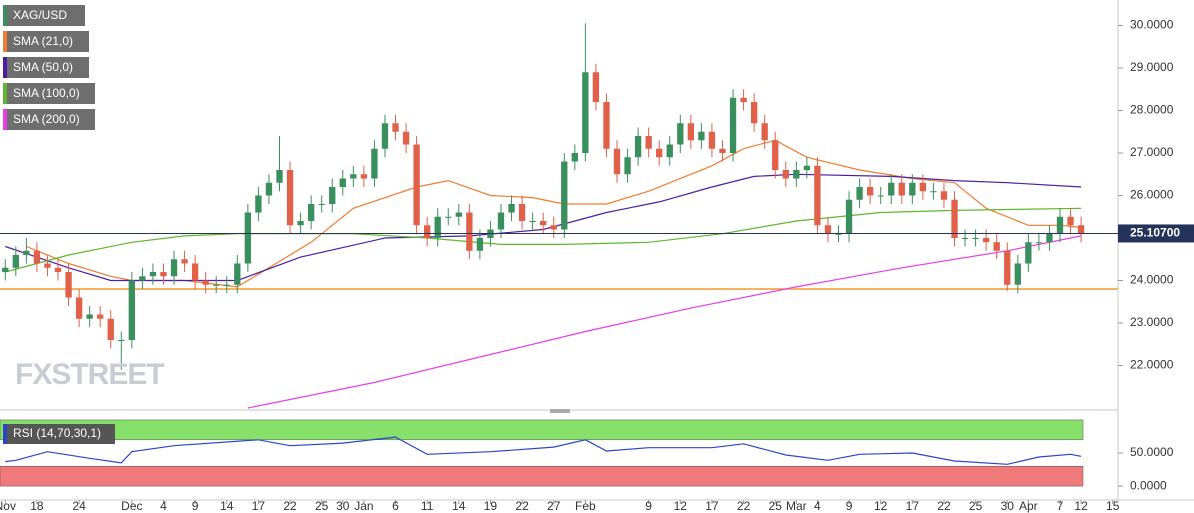 Image resolution: width=1194 pixels, height=513 pixels. What do you see at coordinates (79, 506) in the screenshot?
I see `x-tick-label: 24` at bounding box center [79, 506].